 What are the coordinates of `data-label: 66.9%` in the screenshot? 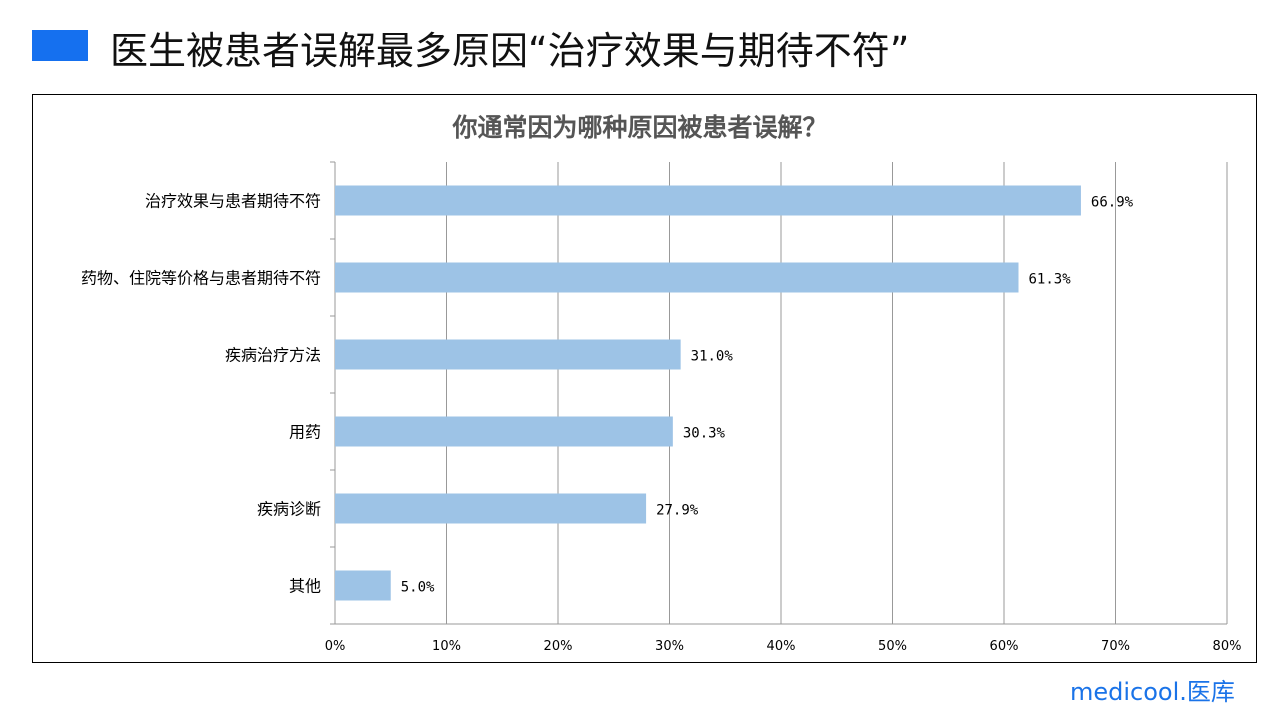 It's located at (1112, 203).